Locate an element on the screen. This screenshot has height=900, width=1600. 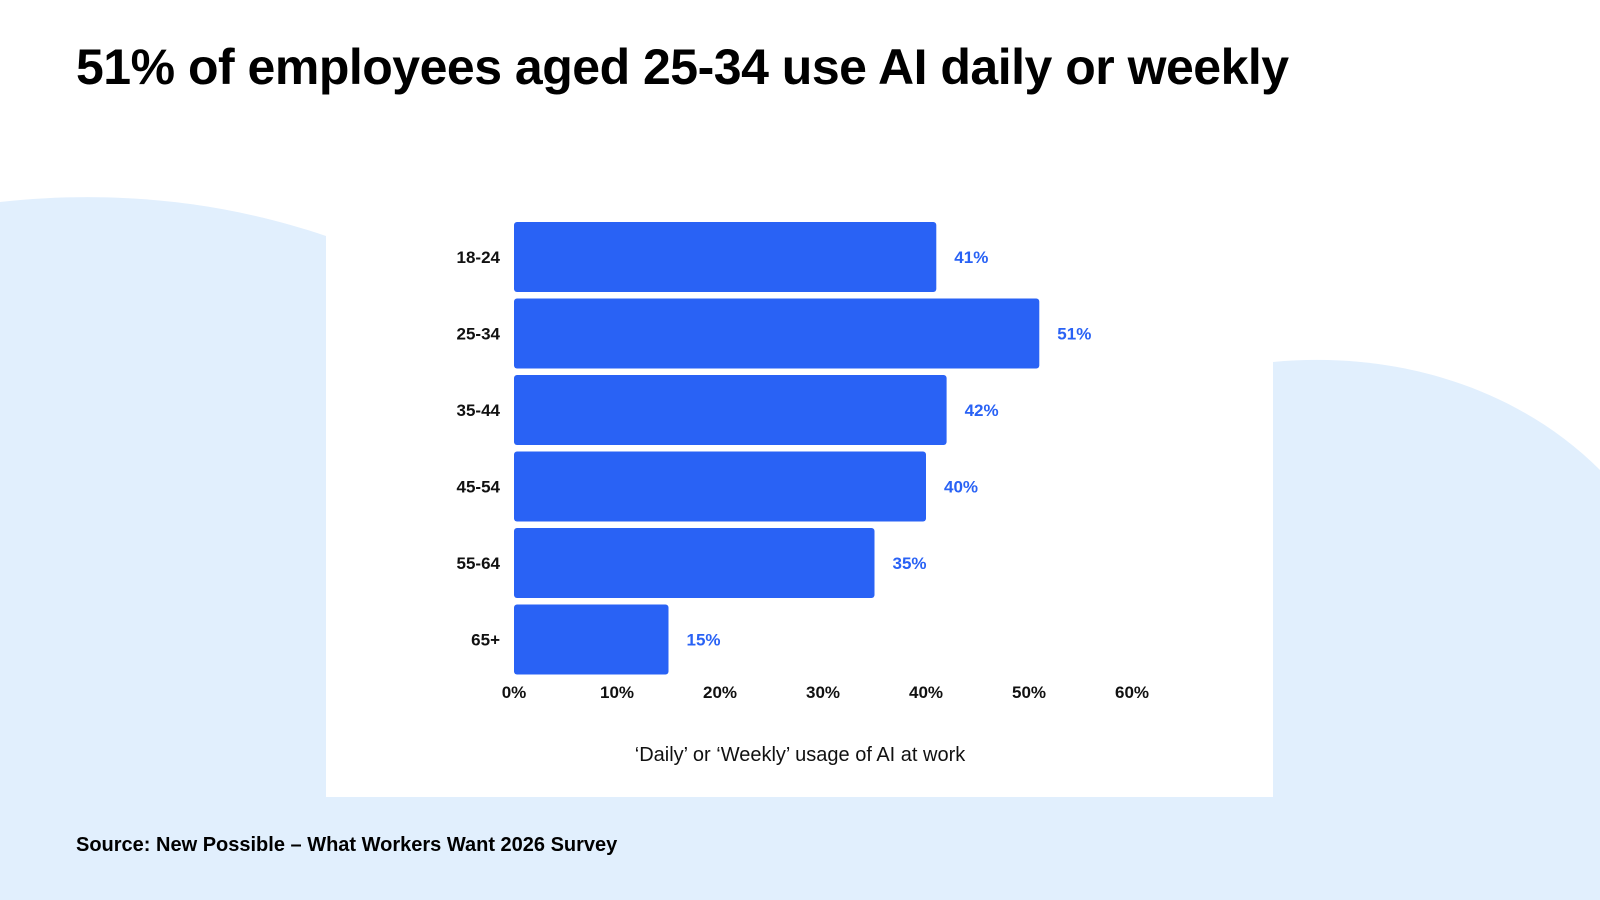
category-label: 25-34 is located at coordinates (479, 334).